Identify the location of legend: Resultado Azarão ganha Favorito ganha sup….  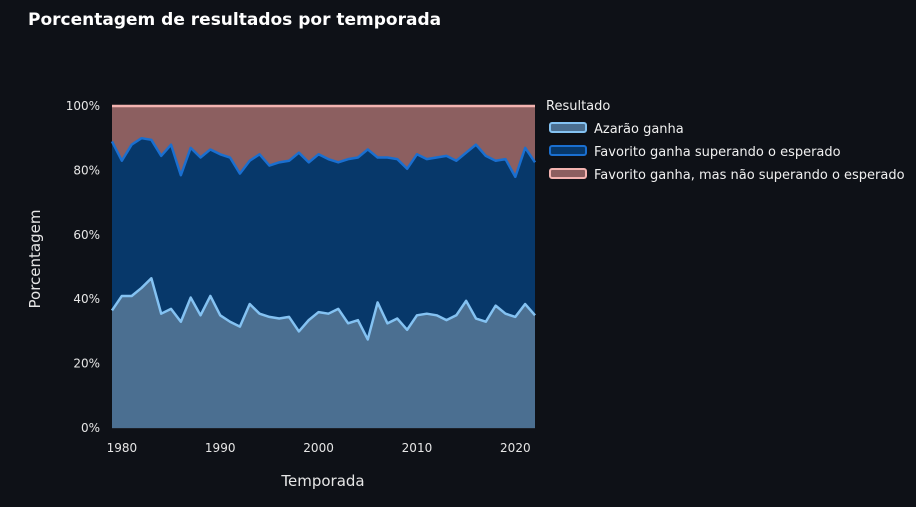
(725, 141).